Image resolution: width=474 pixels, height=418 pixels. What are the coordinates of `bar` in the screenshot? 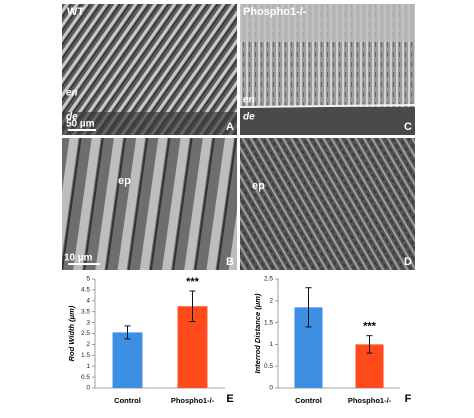 It's located at (127, 360).